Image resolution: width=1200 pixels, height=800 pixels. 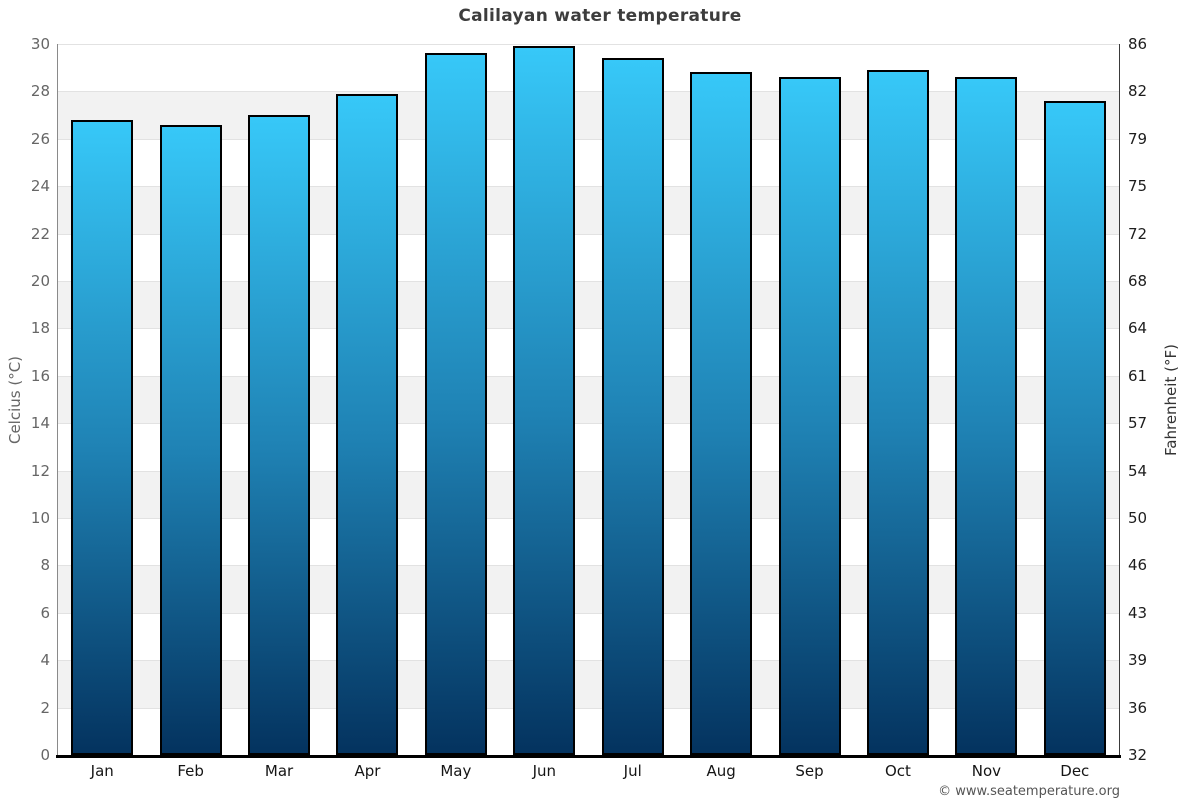 What do you see at coordinates (40, 233) in the screenshot?
I see `ytick-celsius-22: 22` at bounding box center [40, 233].